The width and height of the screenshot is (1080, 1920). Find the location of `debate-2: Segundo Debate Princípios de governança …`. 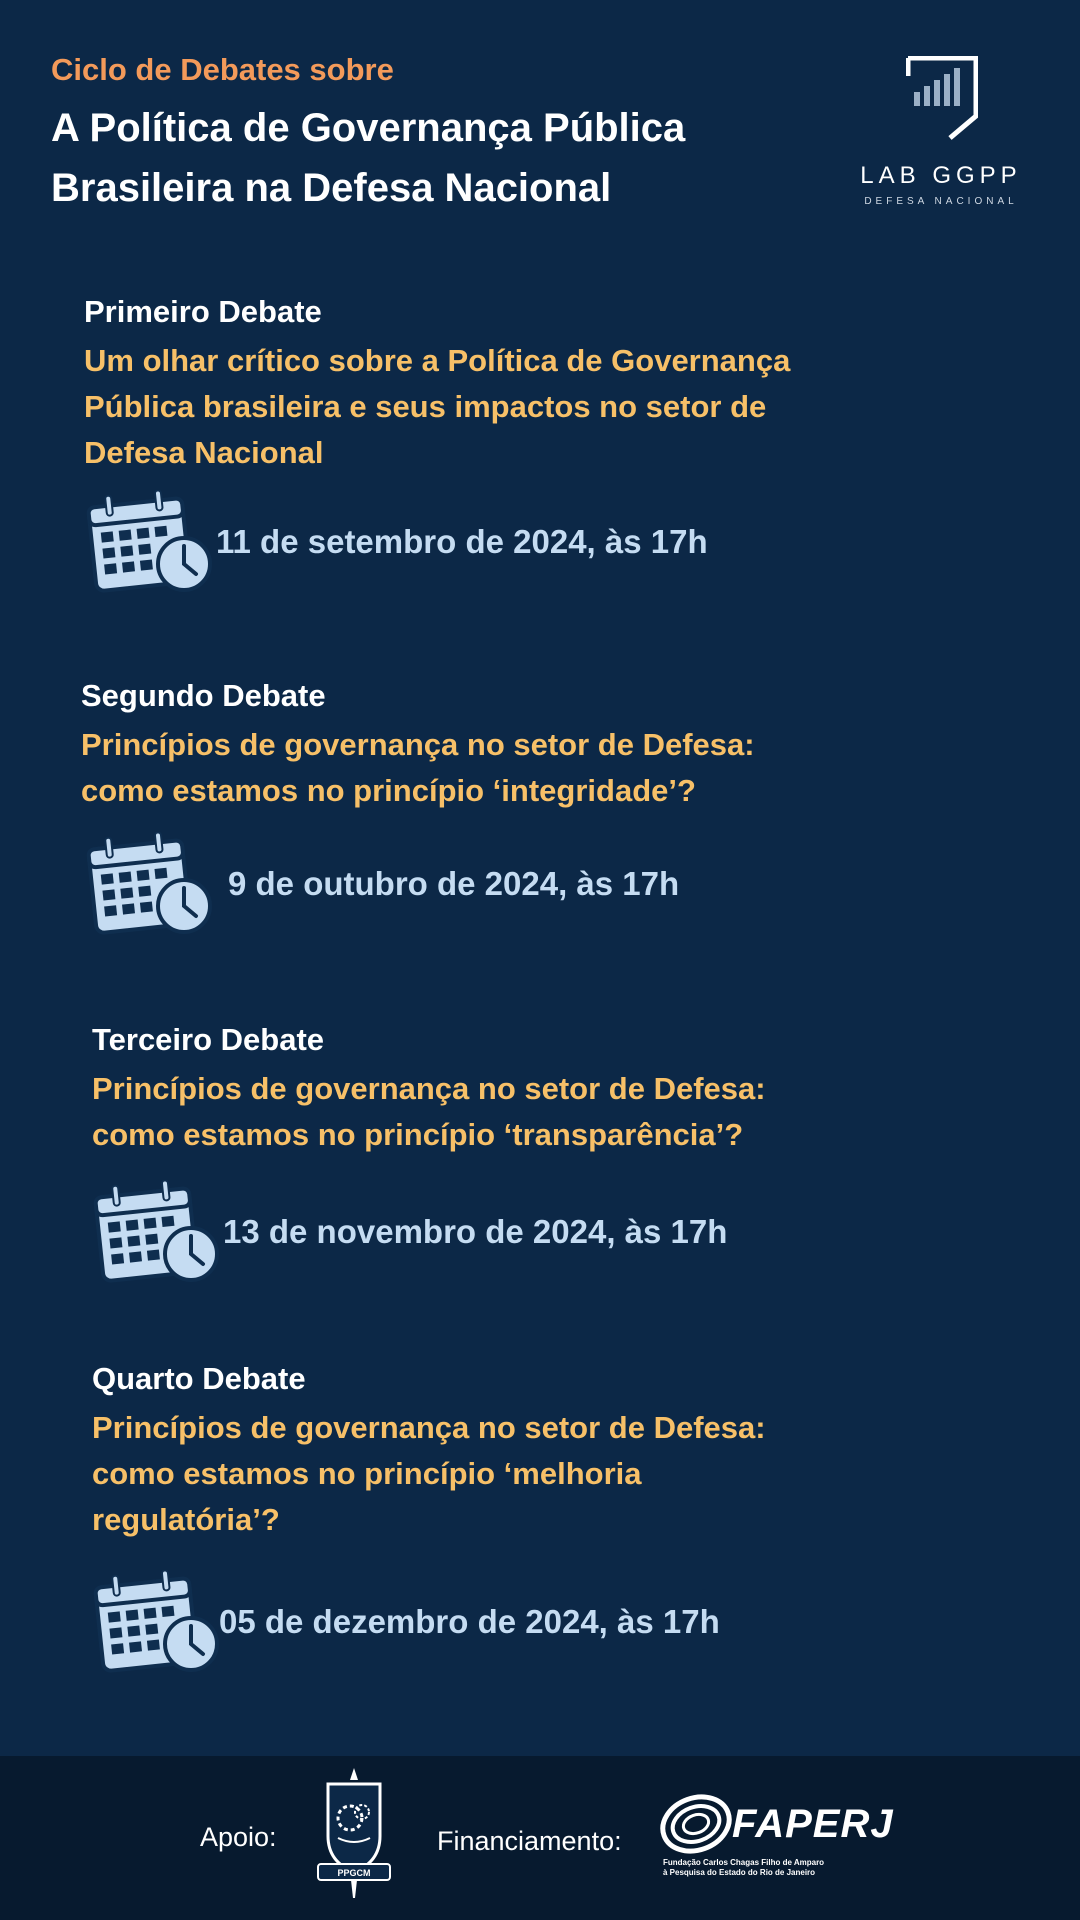

debate-2: Segundo Debate Princípios de governança … is located at coordinates (531, 745).